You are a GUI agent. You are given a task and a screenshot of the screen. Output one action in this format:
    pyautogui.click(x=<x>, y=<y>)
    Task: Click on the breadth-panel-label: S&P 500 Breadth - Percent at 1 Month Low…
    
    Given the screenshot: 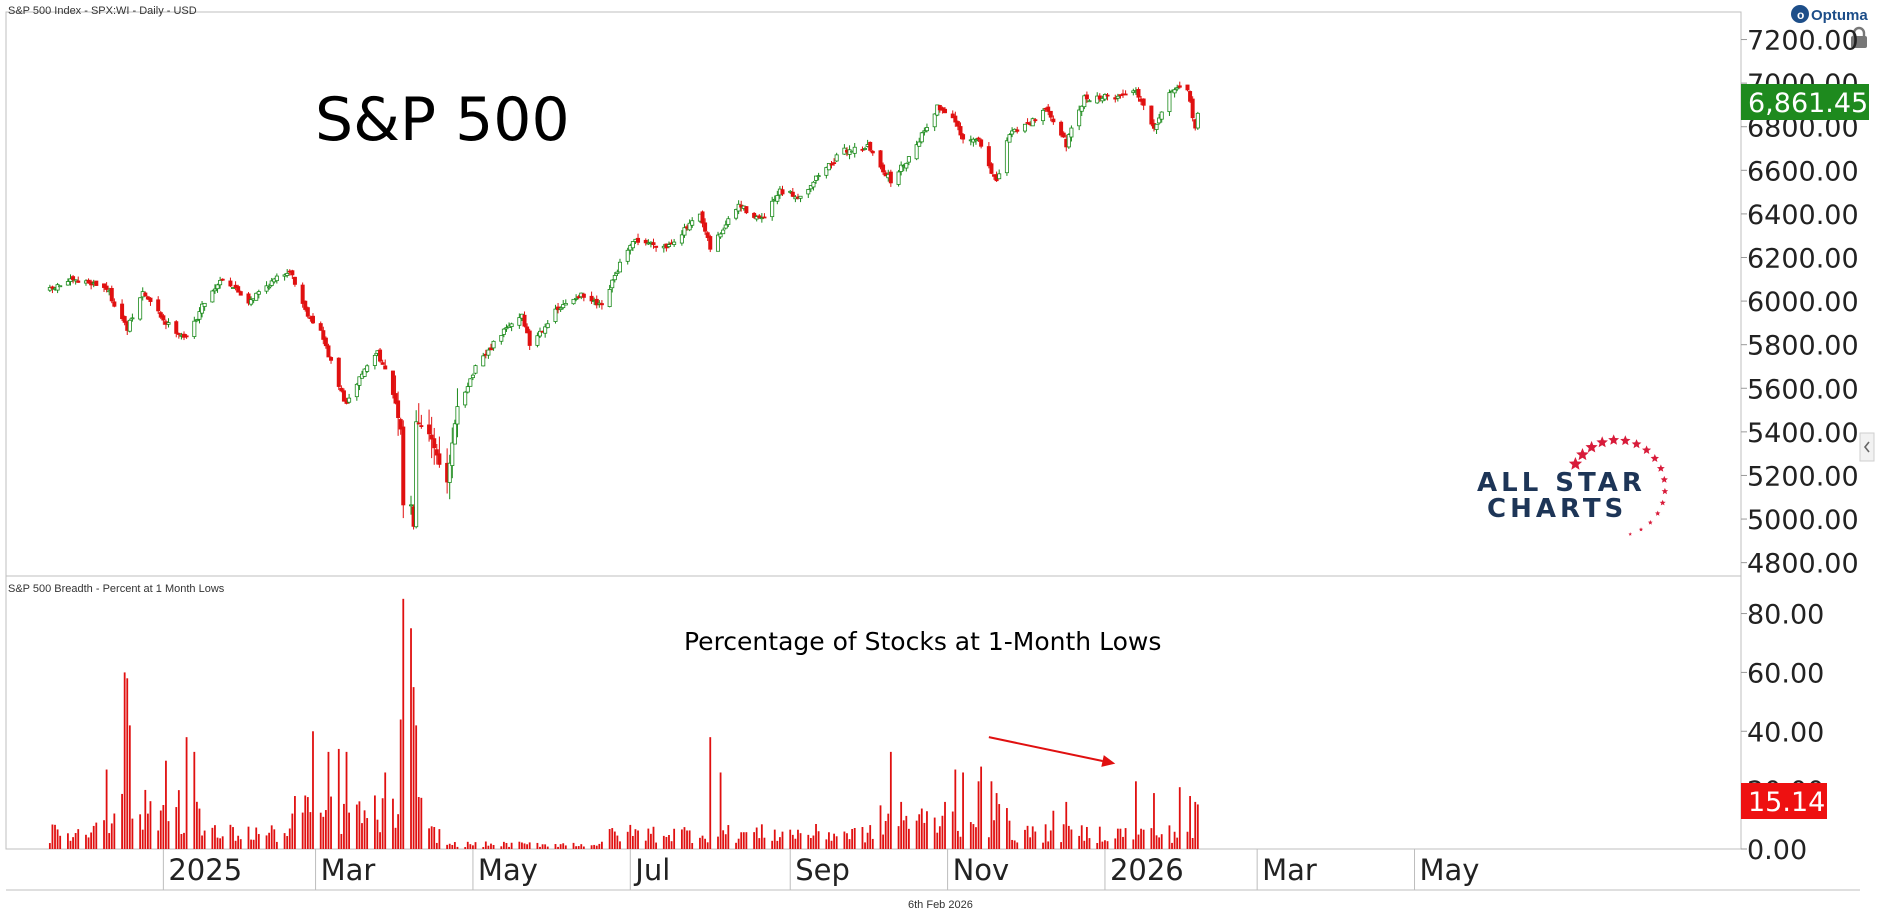 What is the action you would take?
    pyautogui.click(x=116, y=589)
    